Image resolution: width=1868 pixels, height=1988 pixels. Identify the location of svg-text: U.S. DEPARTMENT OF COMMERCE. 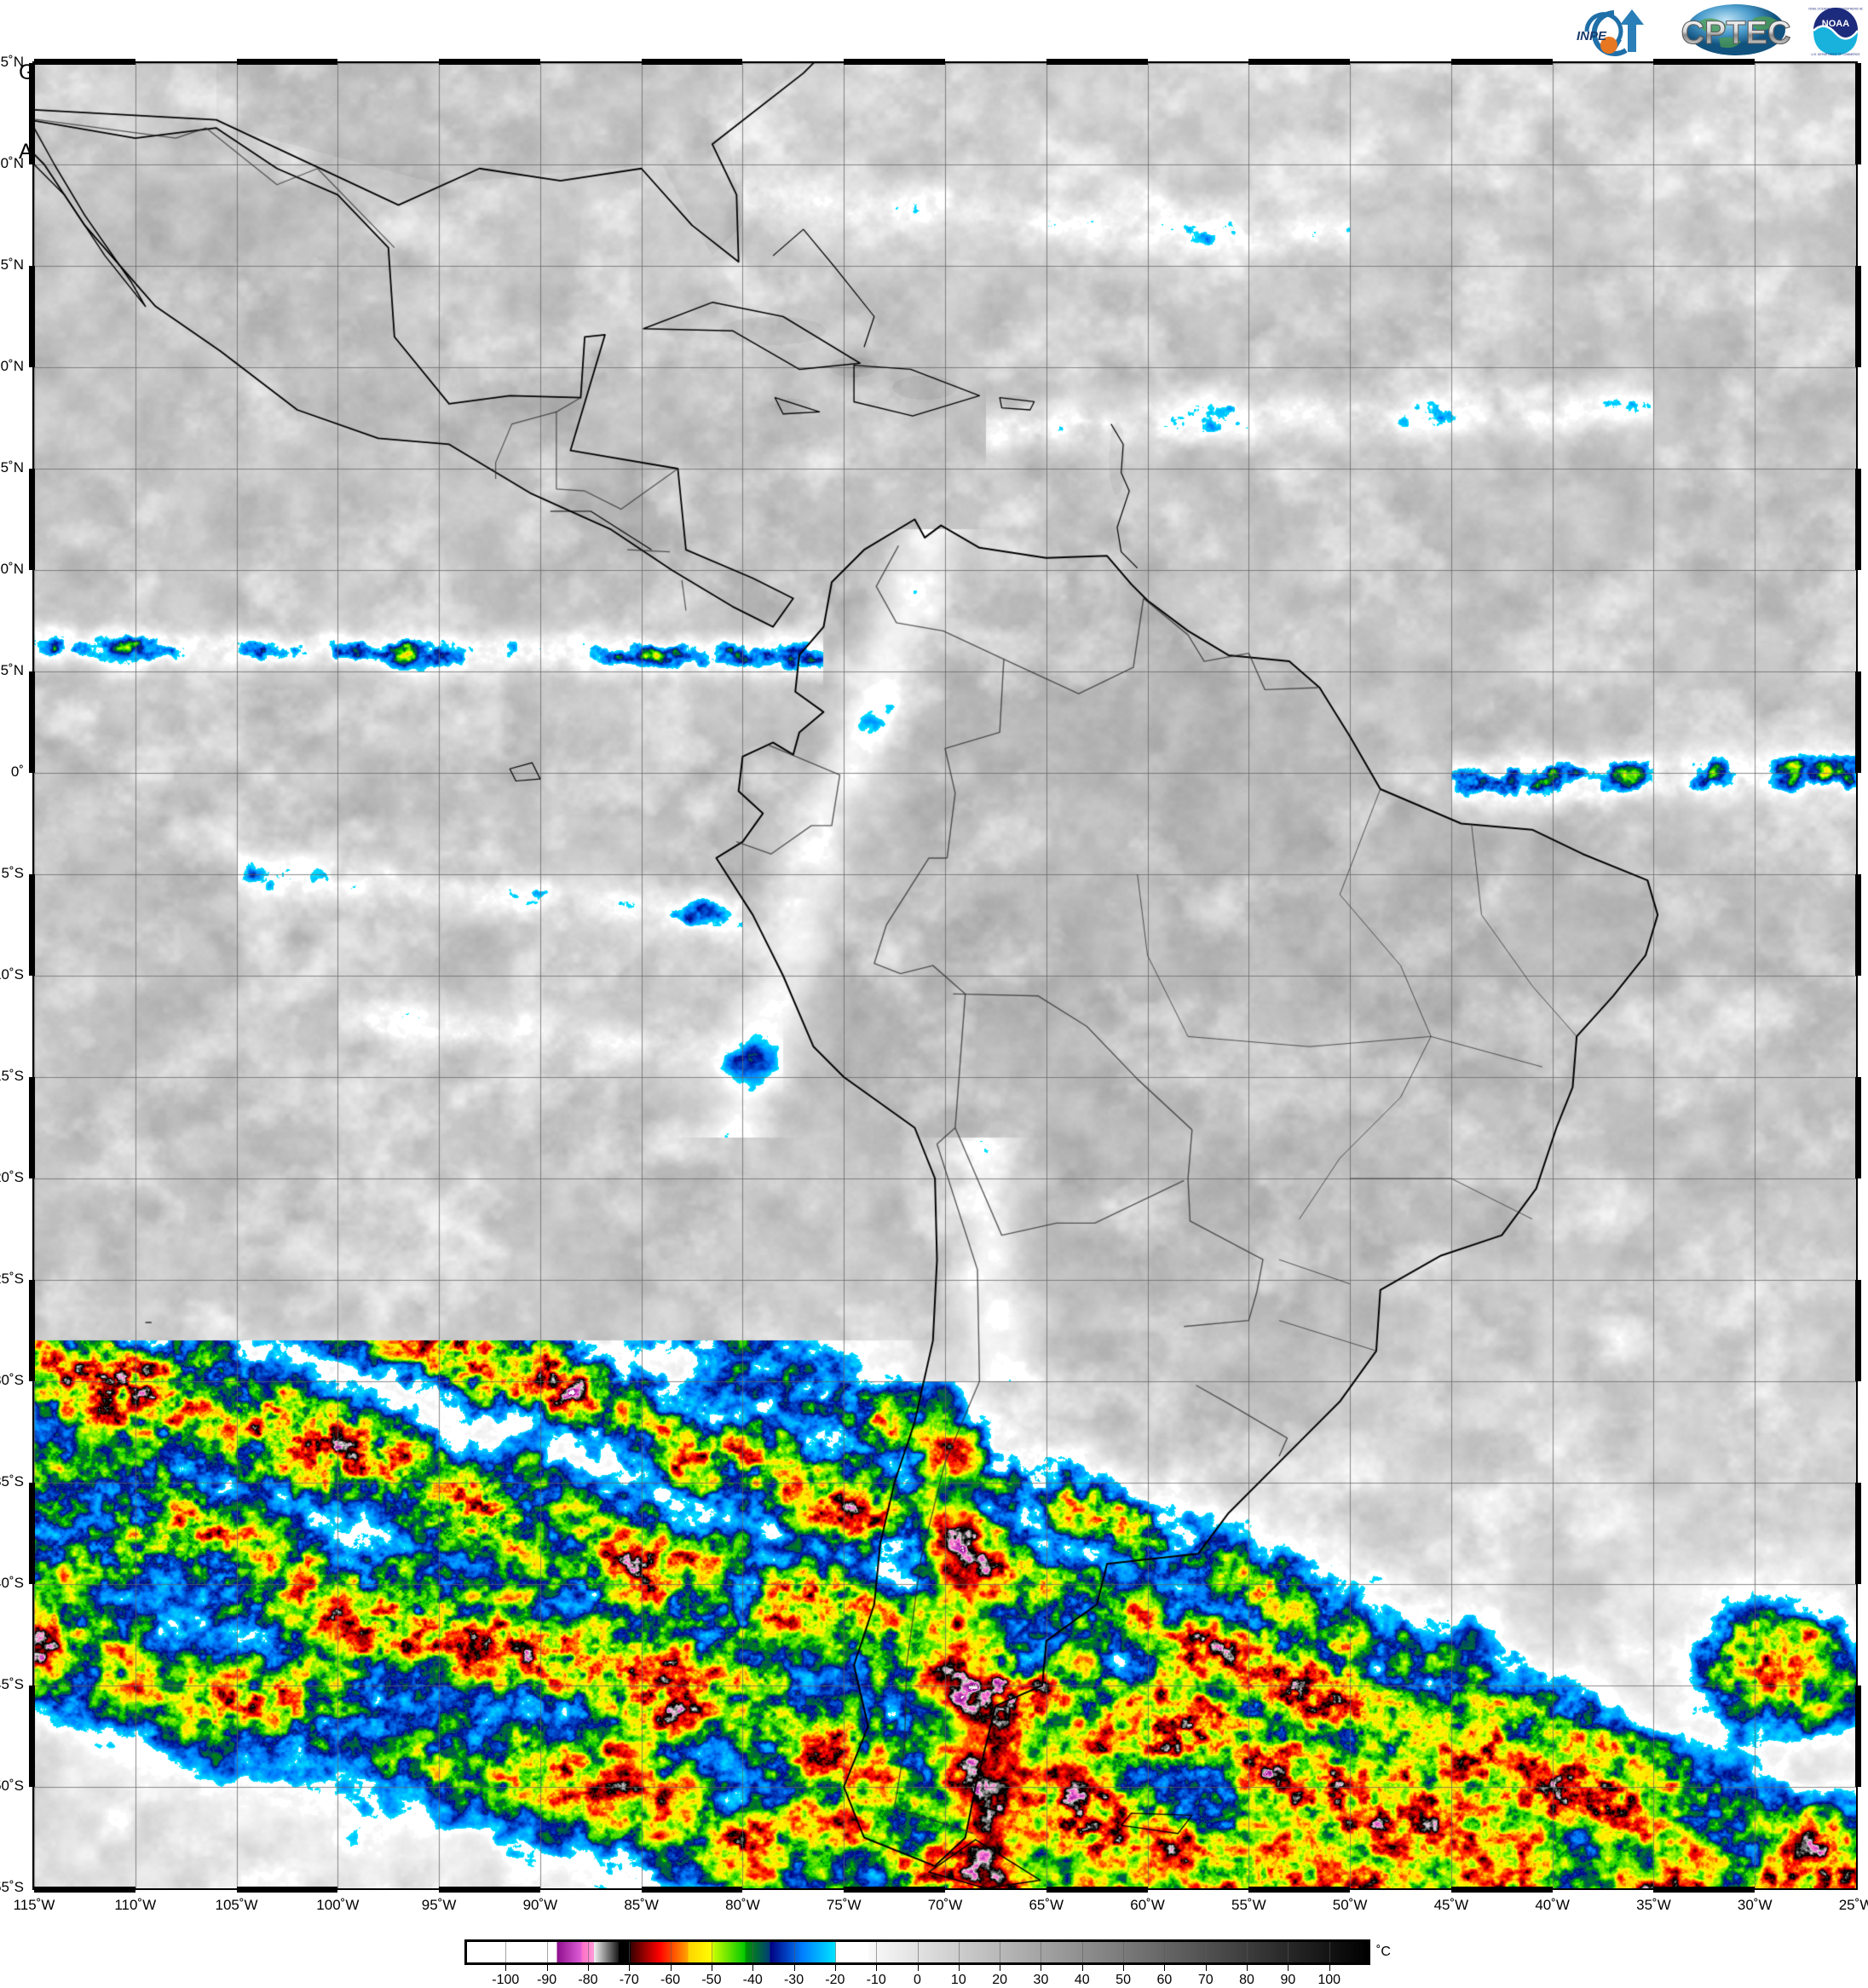
(1835, 54).